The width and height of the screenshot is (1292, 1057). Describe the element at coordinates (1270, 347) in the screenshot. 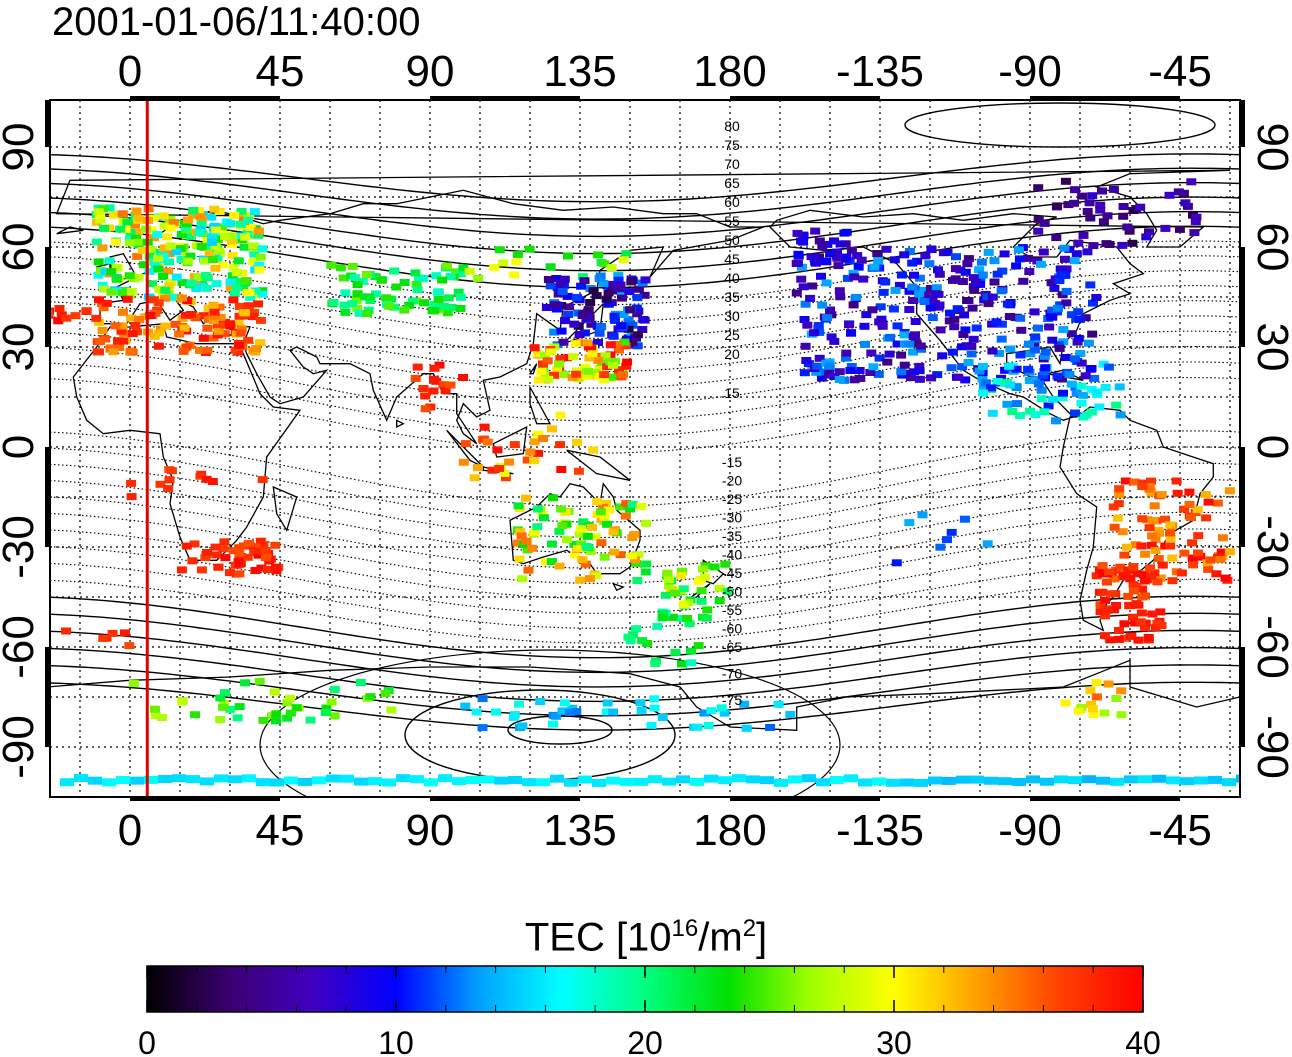

I see `lat-tick-label-right: 30` at that location.